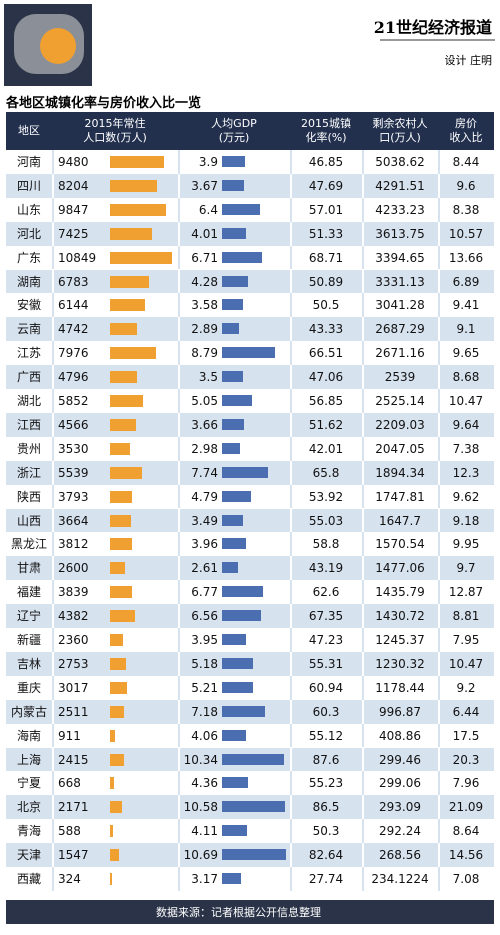 This screenshot has width=500, height=935. I want to click on table-header, so click(250, 131).